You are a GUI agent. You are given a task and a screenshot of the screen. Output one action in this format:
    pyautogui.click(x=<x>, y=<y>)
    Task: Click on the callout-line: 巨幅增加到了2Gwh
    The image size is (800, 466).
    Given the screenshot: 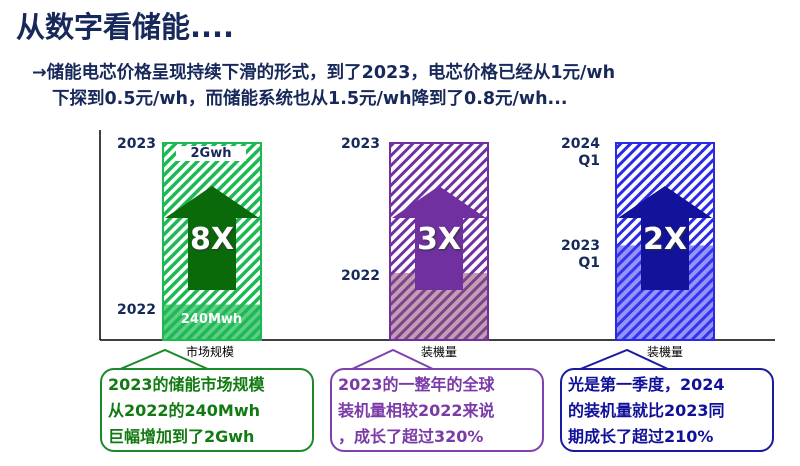 What is the action you would take?
    pyautogui.click(x=181, y=436)
    